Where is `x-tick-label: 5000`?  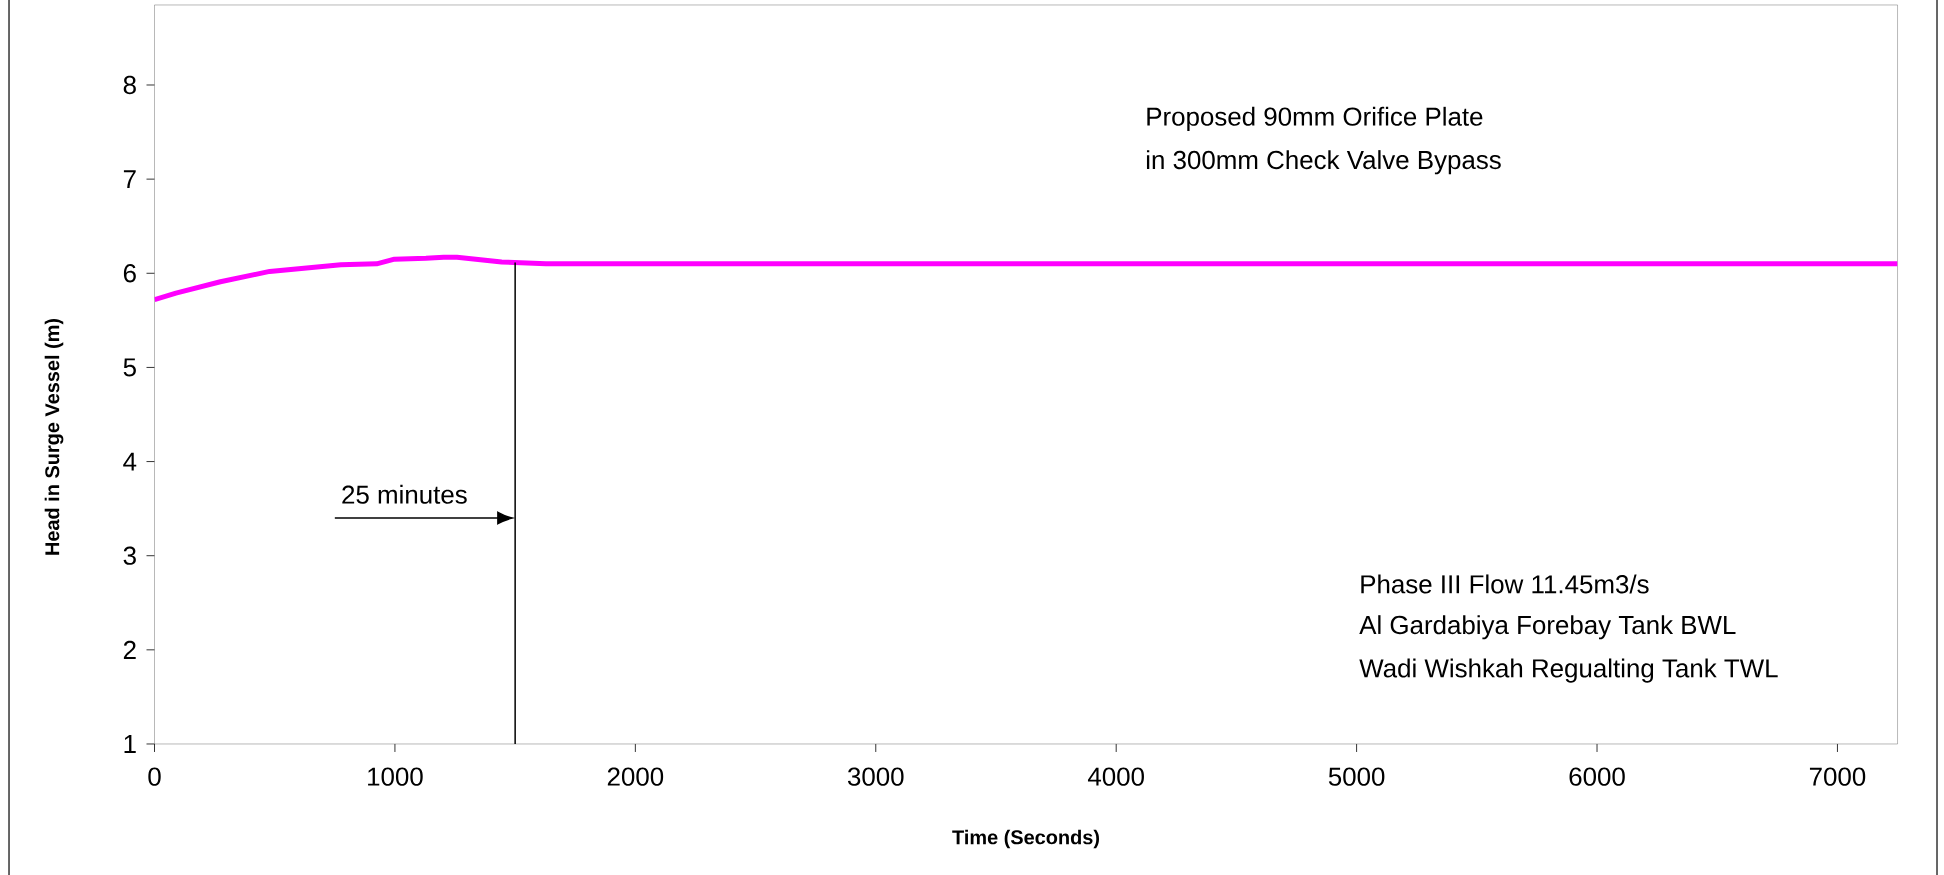 x-tick-label: 5000 is located at coordinates (1356, 776).